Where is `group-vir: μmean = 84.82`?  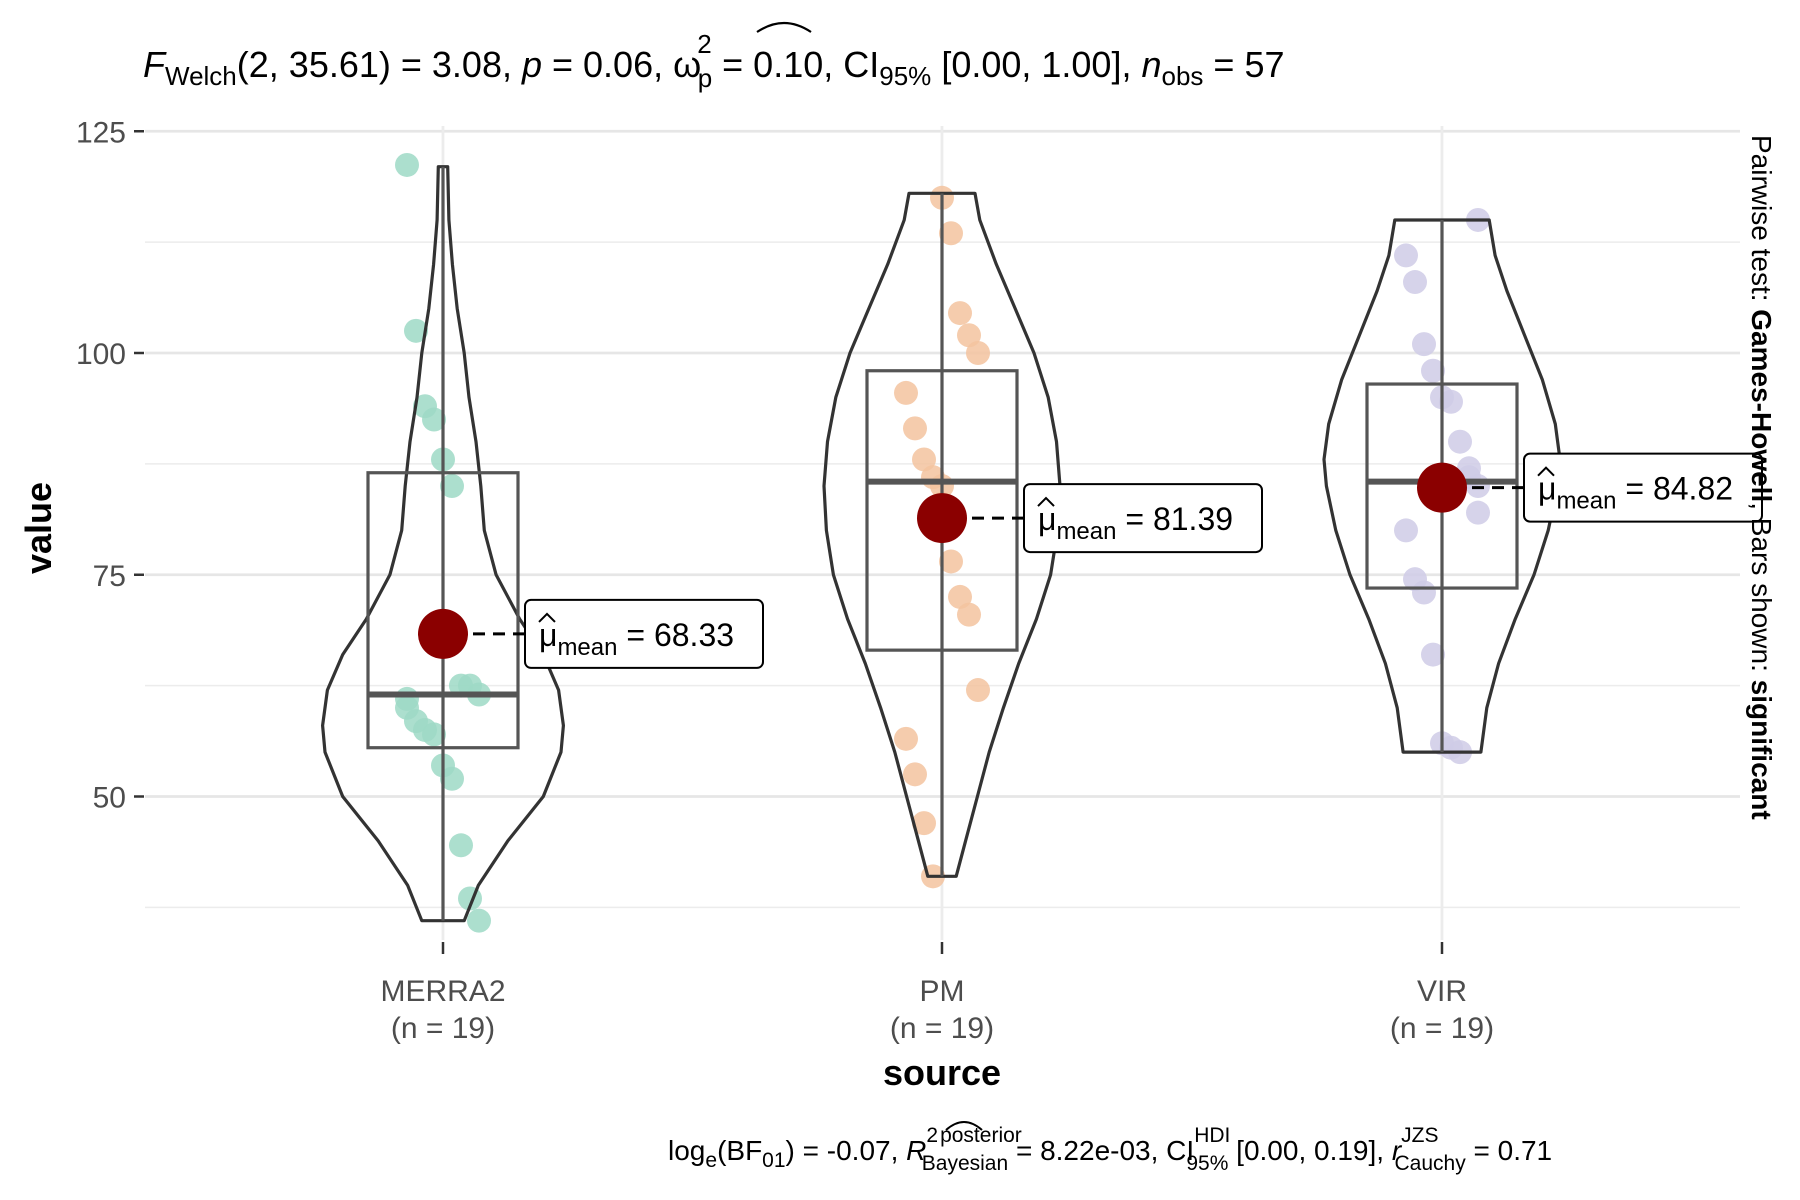 group-vir: μmean = 84.82 is located at coordinates (1542, 486).